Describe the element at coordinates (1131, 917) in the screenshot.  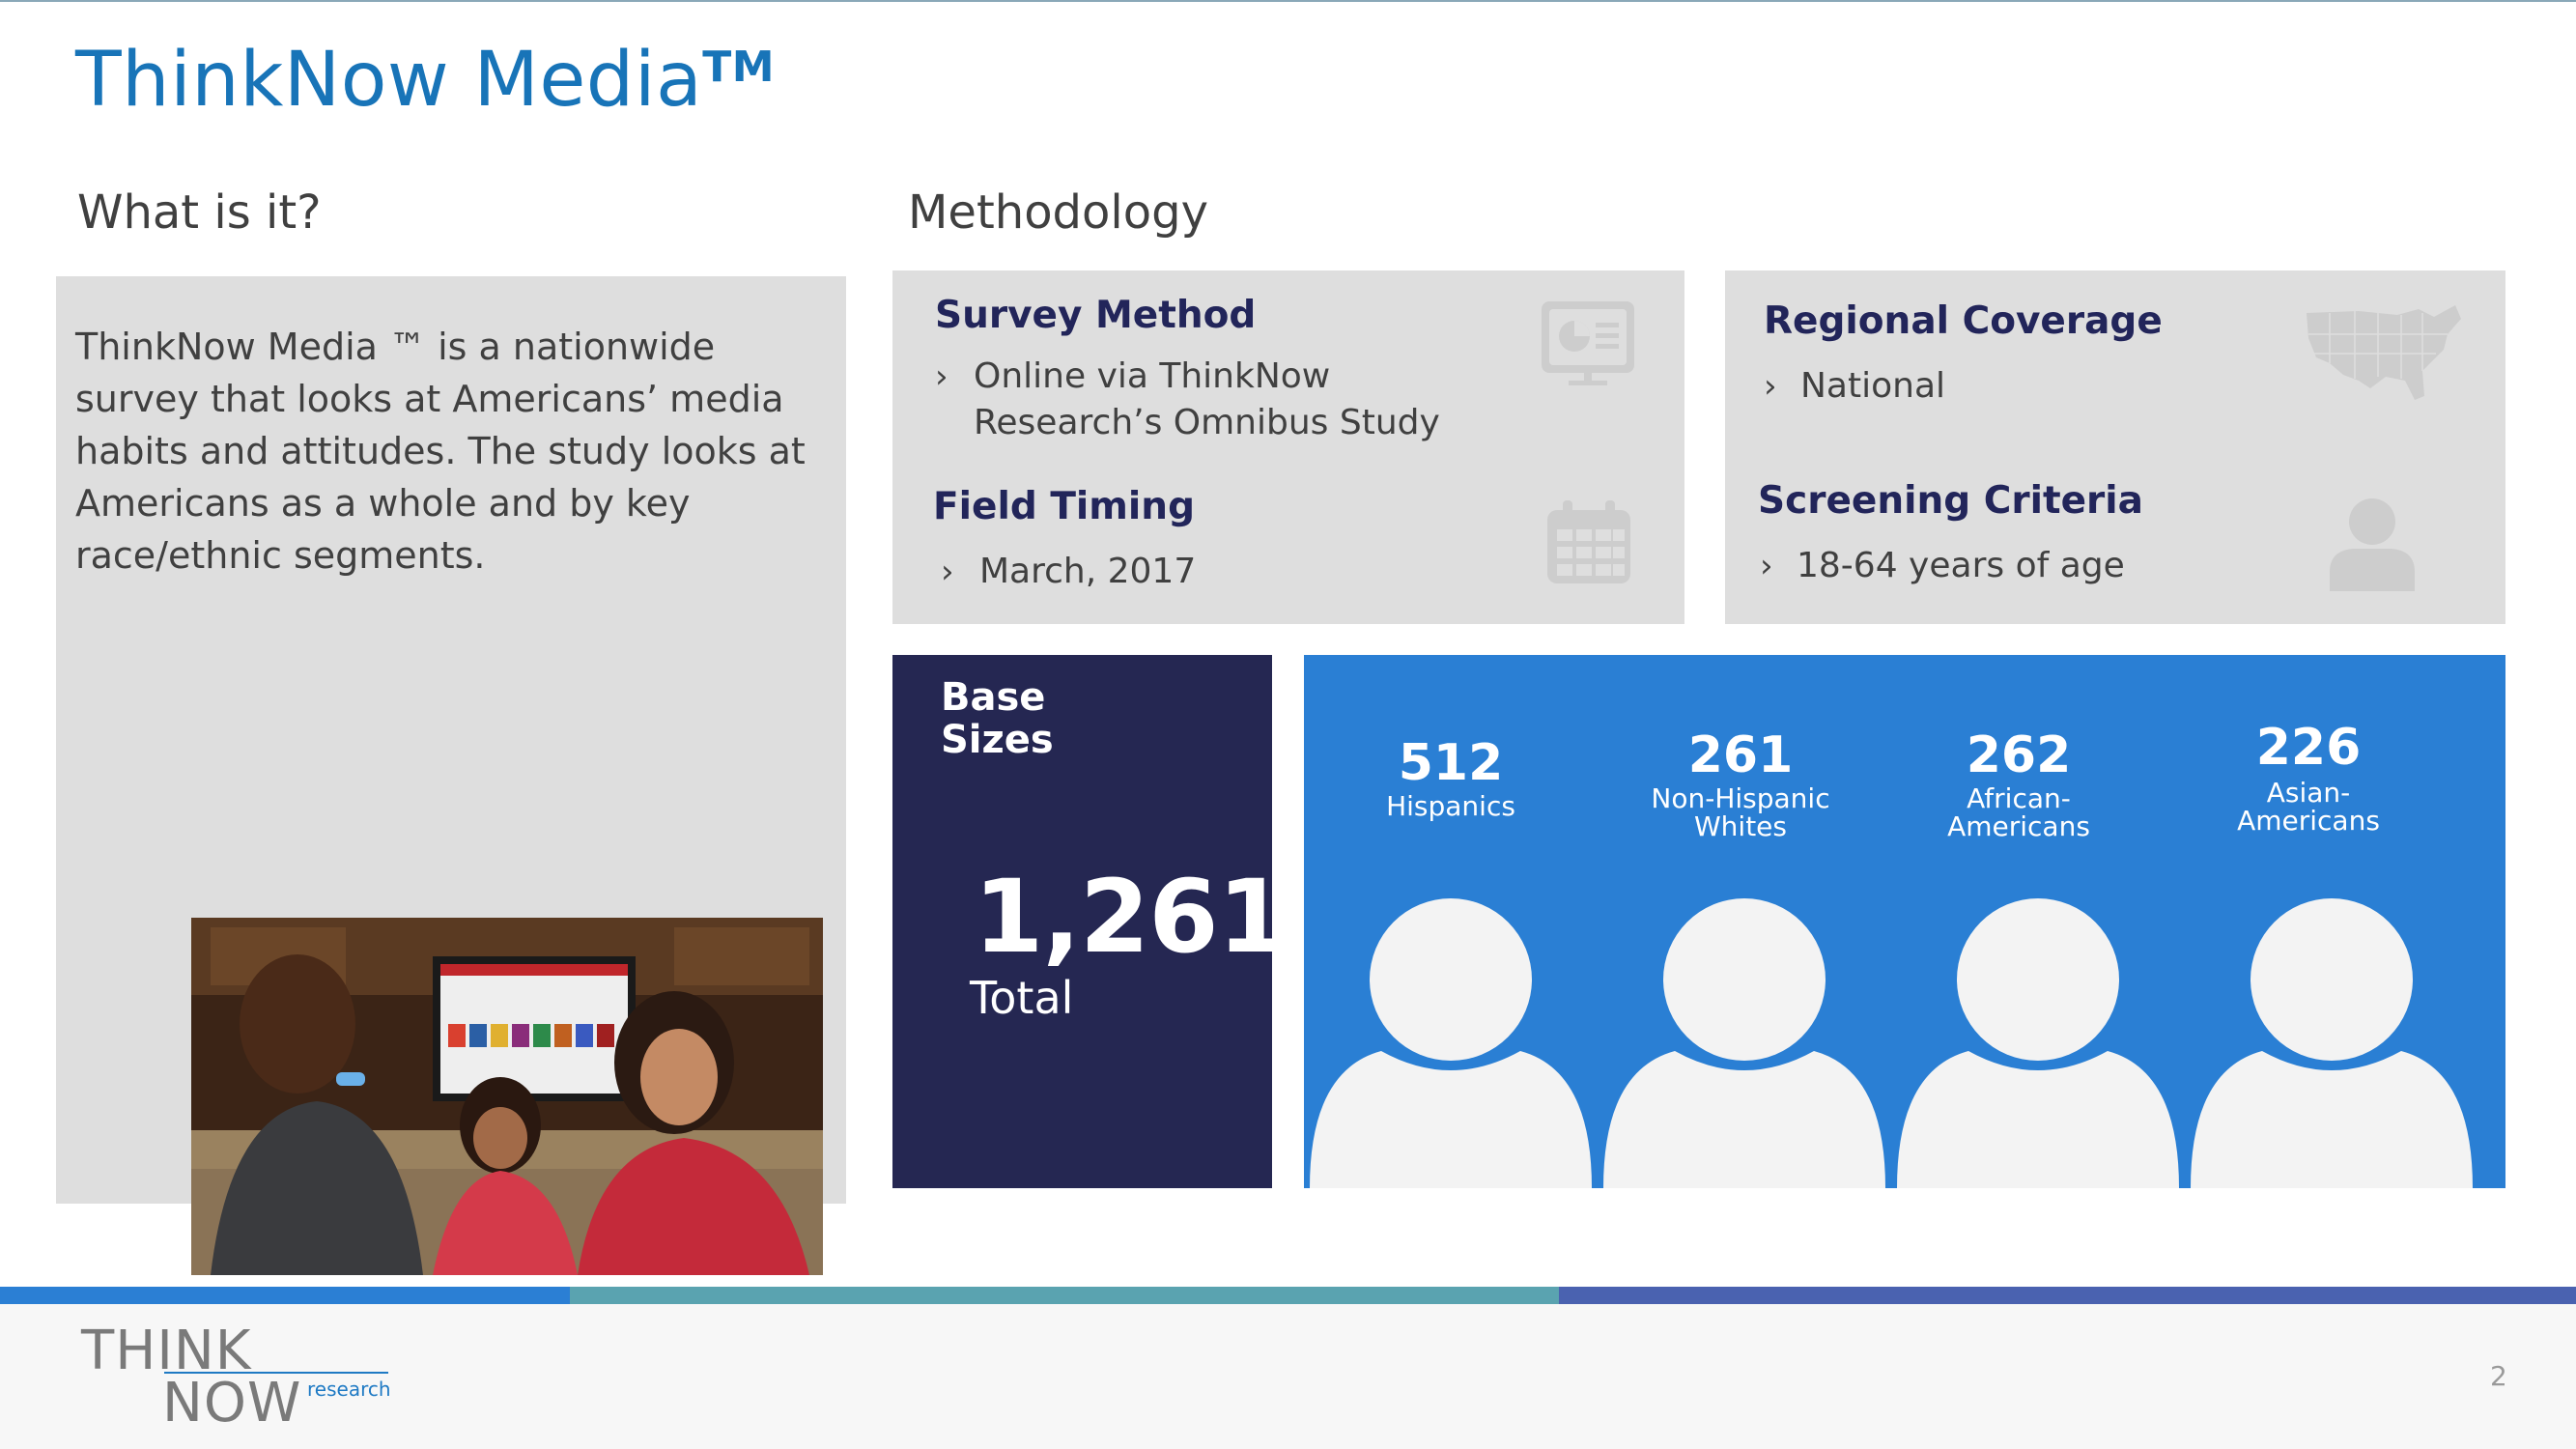
I see `total-value: 1,261` at that location.